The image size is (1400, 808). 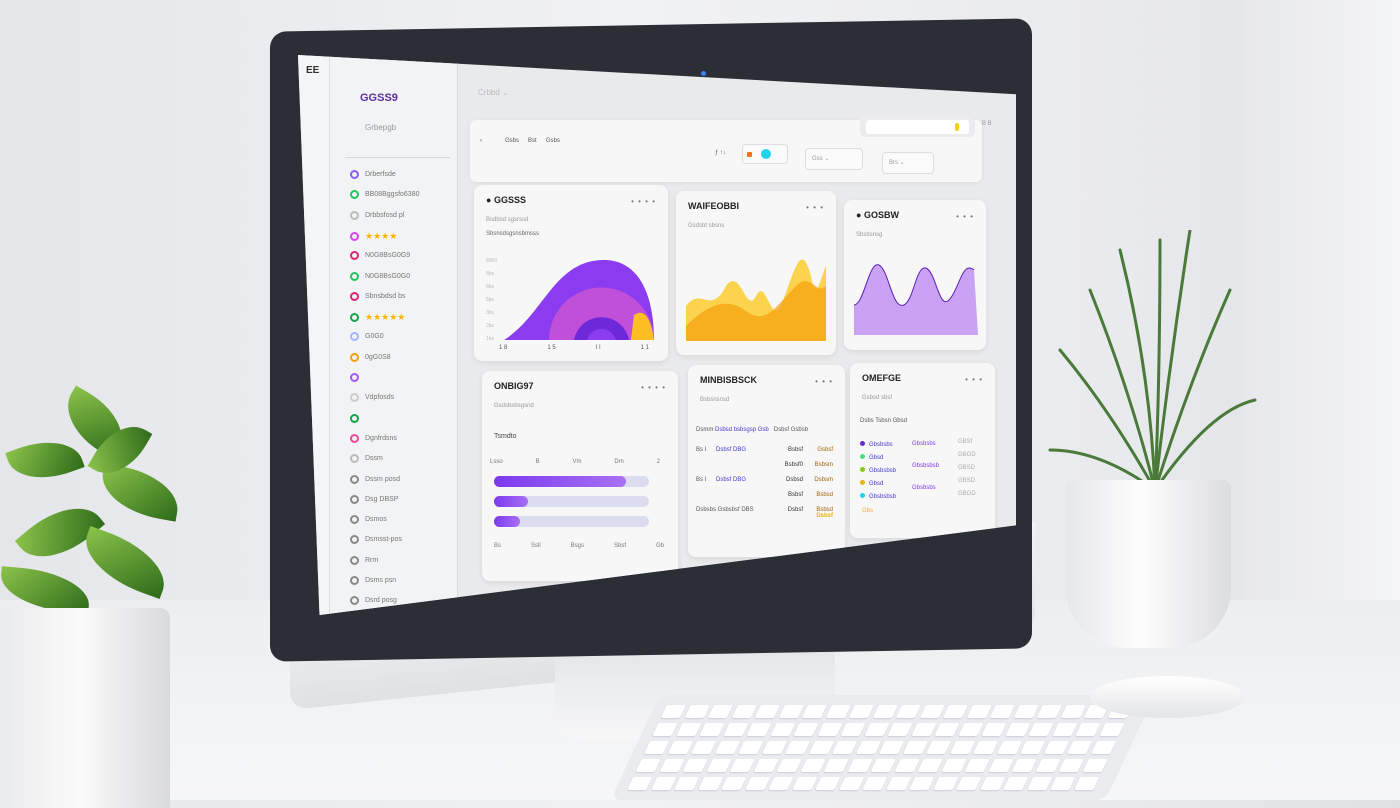 I want to click on toolbar-item: Bst, so click(x=532, y=141).